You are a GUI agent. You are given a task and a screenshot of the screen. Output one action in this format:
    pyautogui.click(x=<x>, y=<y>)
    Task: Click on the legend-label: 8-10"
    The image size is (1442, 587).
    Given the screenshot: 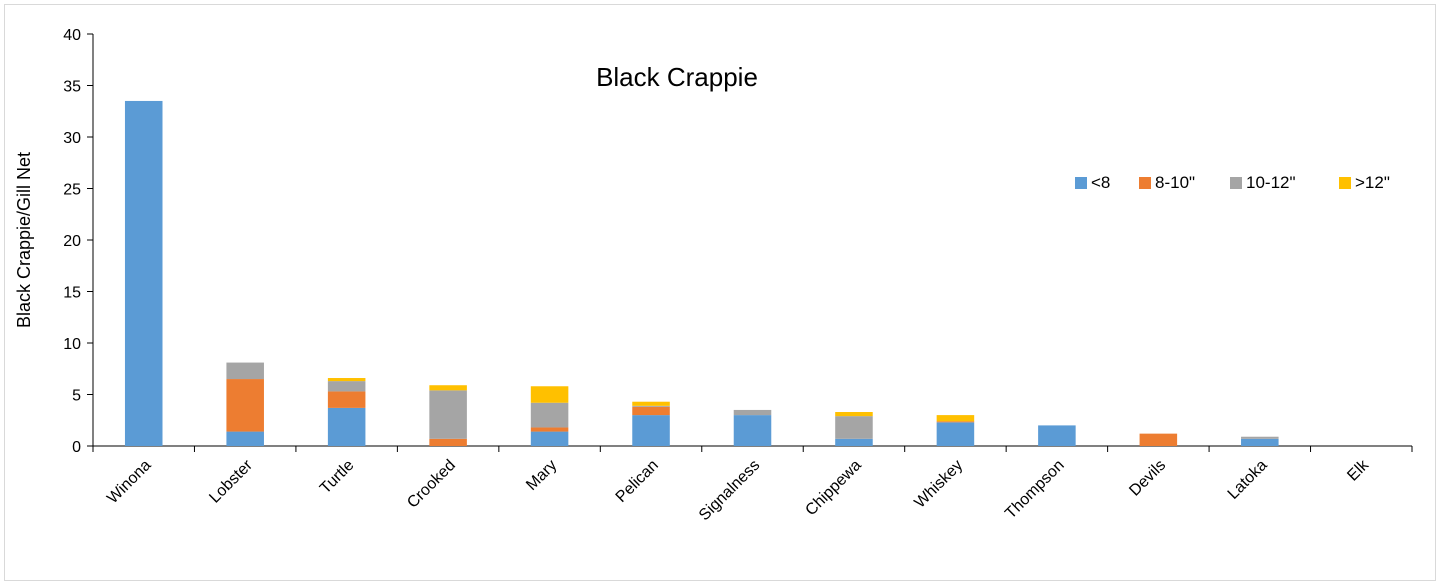 What is the action you would take?
    pyautogui.click(x=1175, y=182)
    